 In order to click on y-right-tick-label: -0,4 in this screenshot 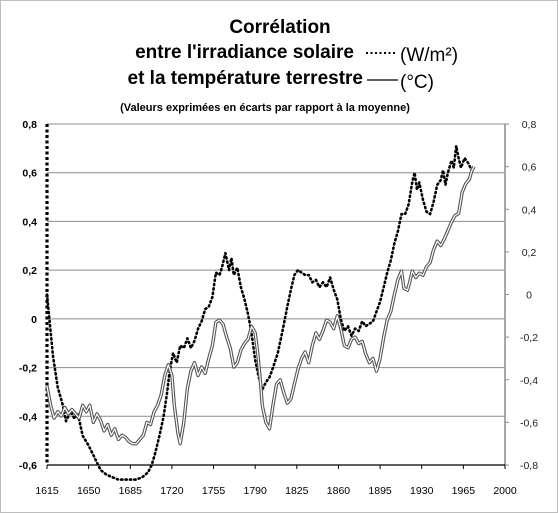, I will do `click(529, 381)`.